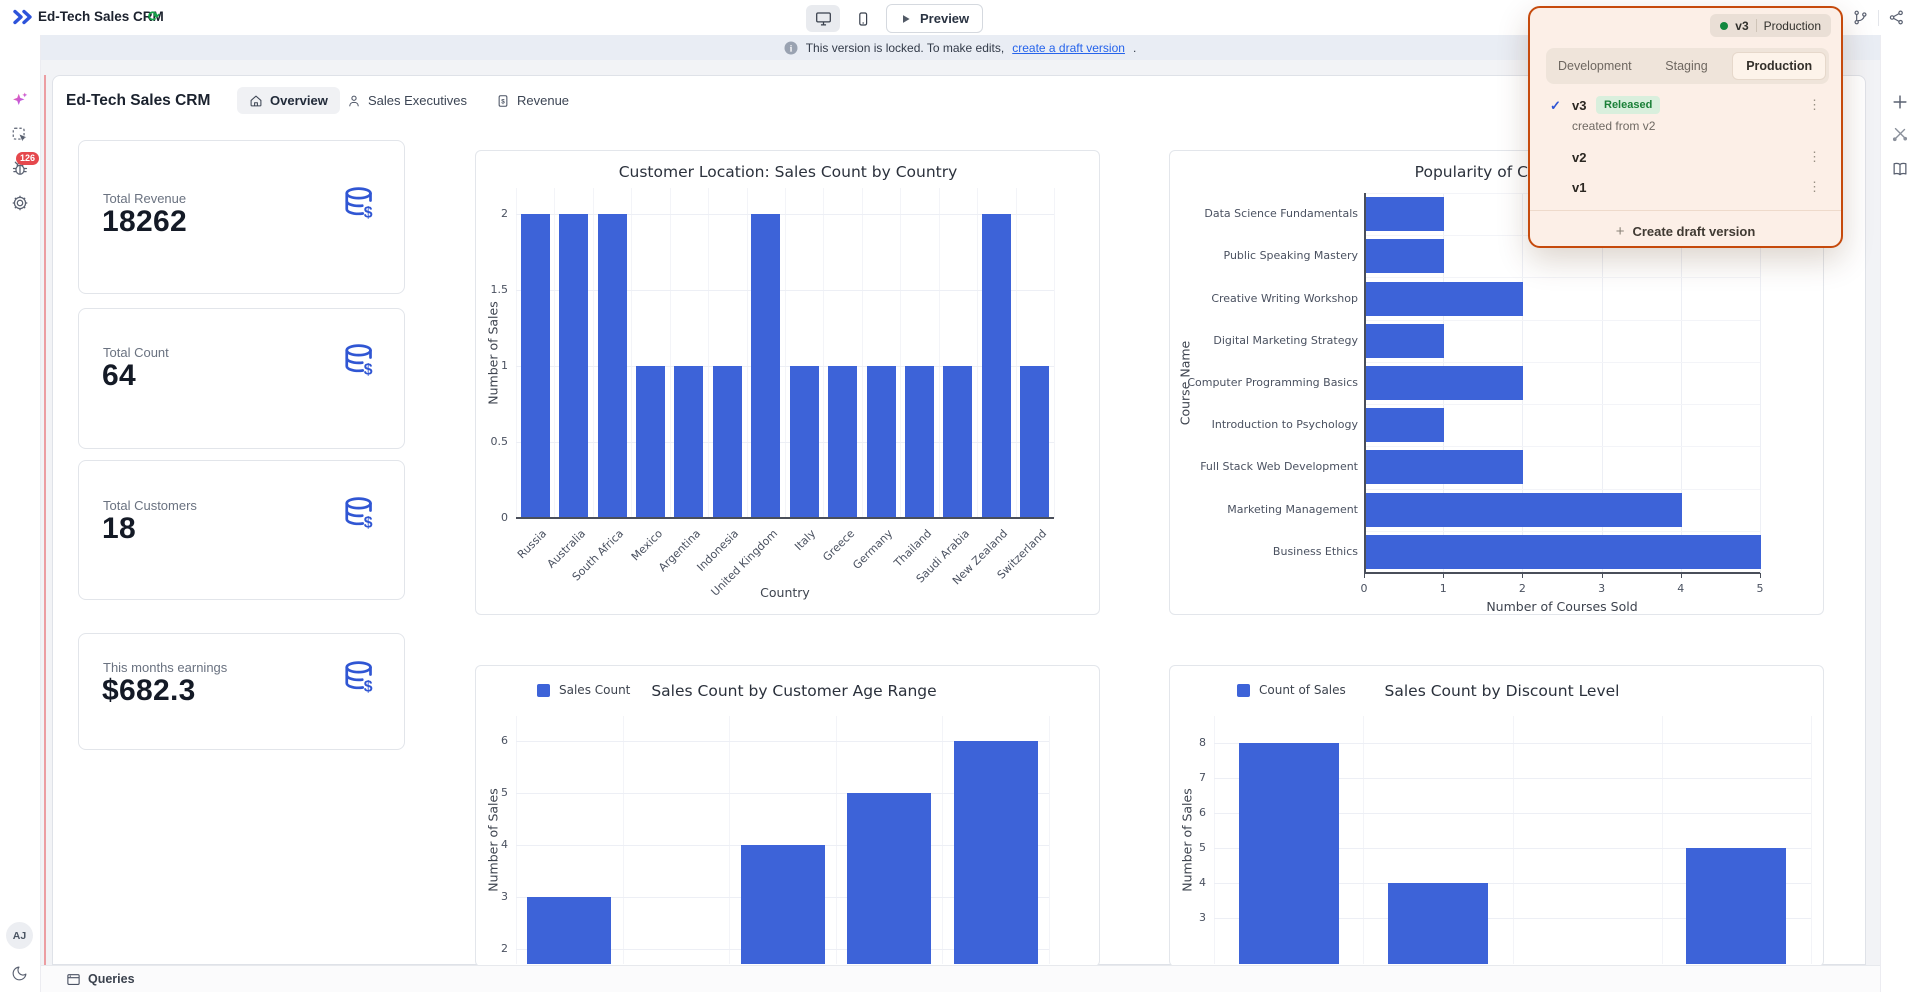 This screenshot has width=1919, height=992. What do you see at coordinates (1687, 119) in the screenshot?
I see `version-row-v3: ✓ v3 Released created from v2 ⋮` at bounding box center [1687, 119].